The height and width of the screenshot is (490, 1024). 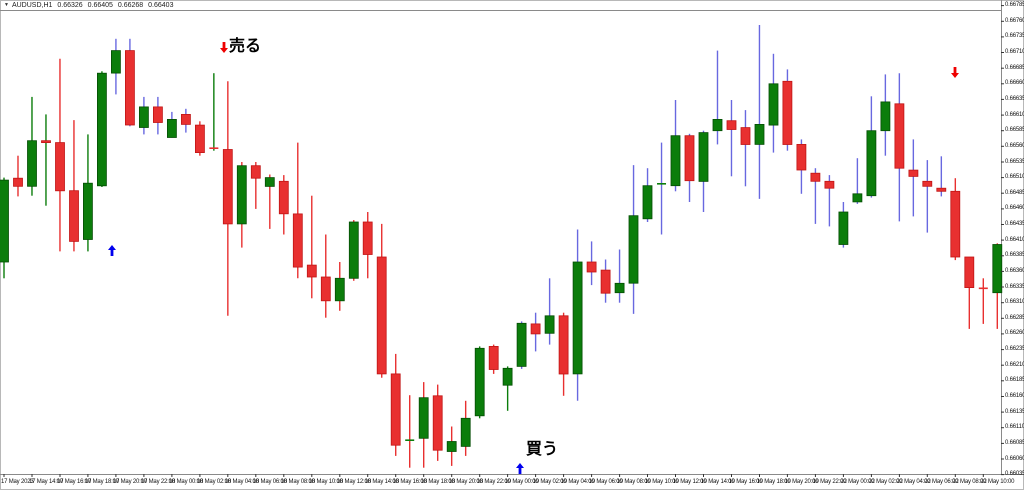 What do you see at coordinates (1014, 36) in the screenshot?
I see `price-axis-label: 0.66735` at bounding box center [1014, 36].